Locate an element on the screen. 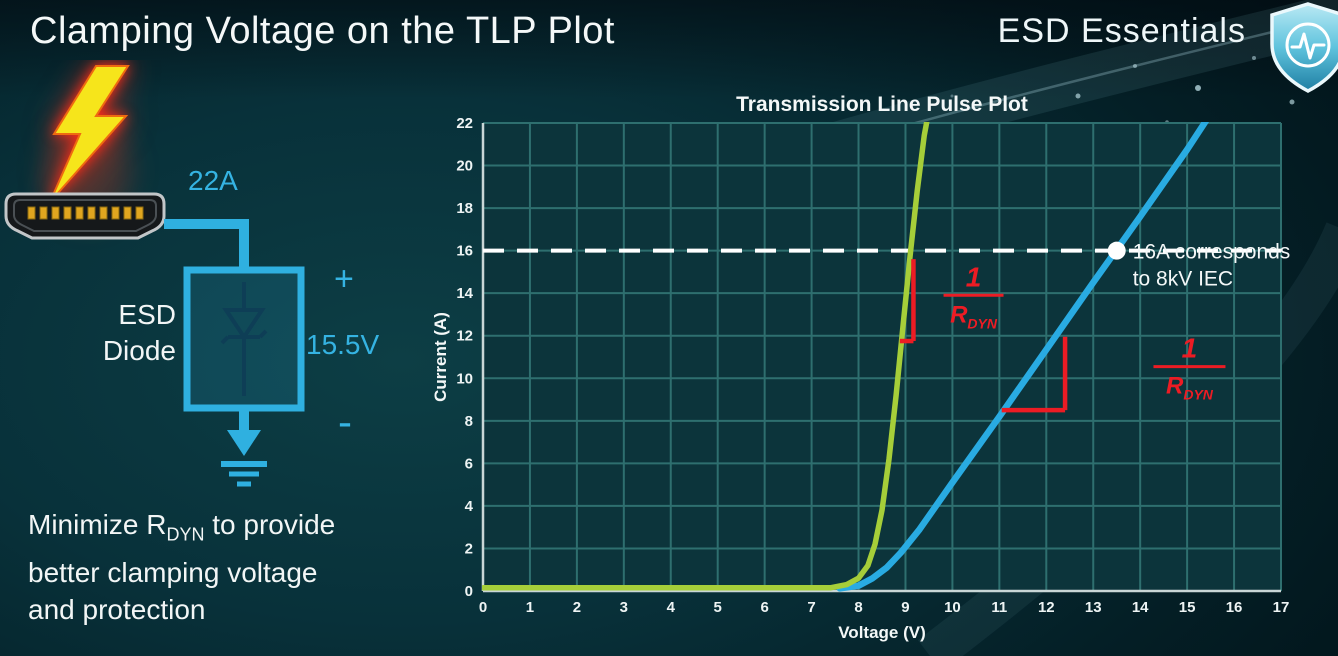  x-tick-label: 15 is located at coordinates (1187, 607).